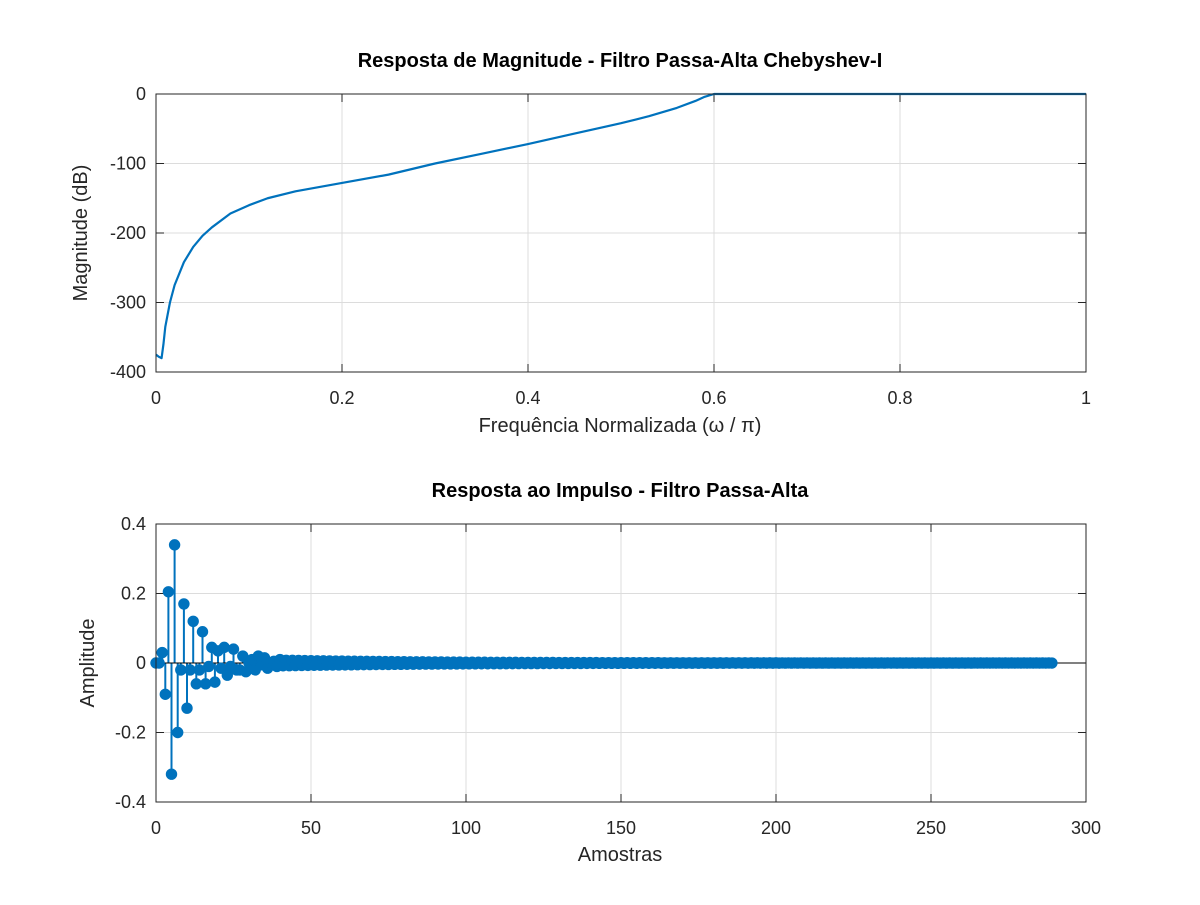 Image resolution: width=1200 pixels, height=905 pixels. What do you see at coordinates (128, 164) in the screenshot?
I see `magnitude-ytick-label: -100` at bounding box center [128, 164].